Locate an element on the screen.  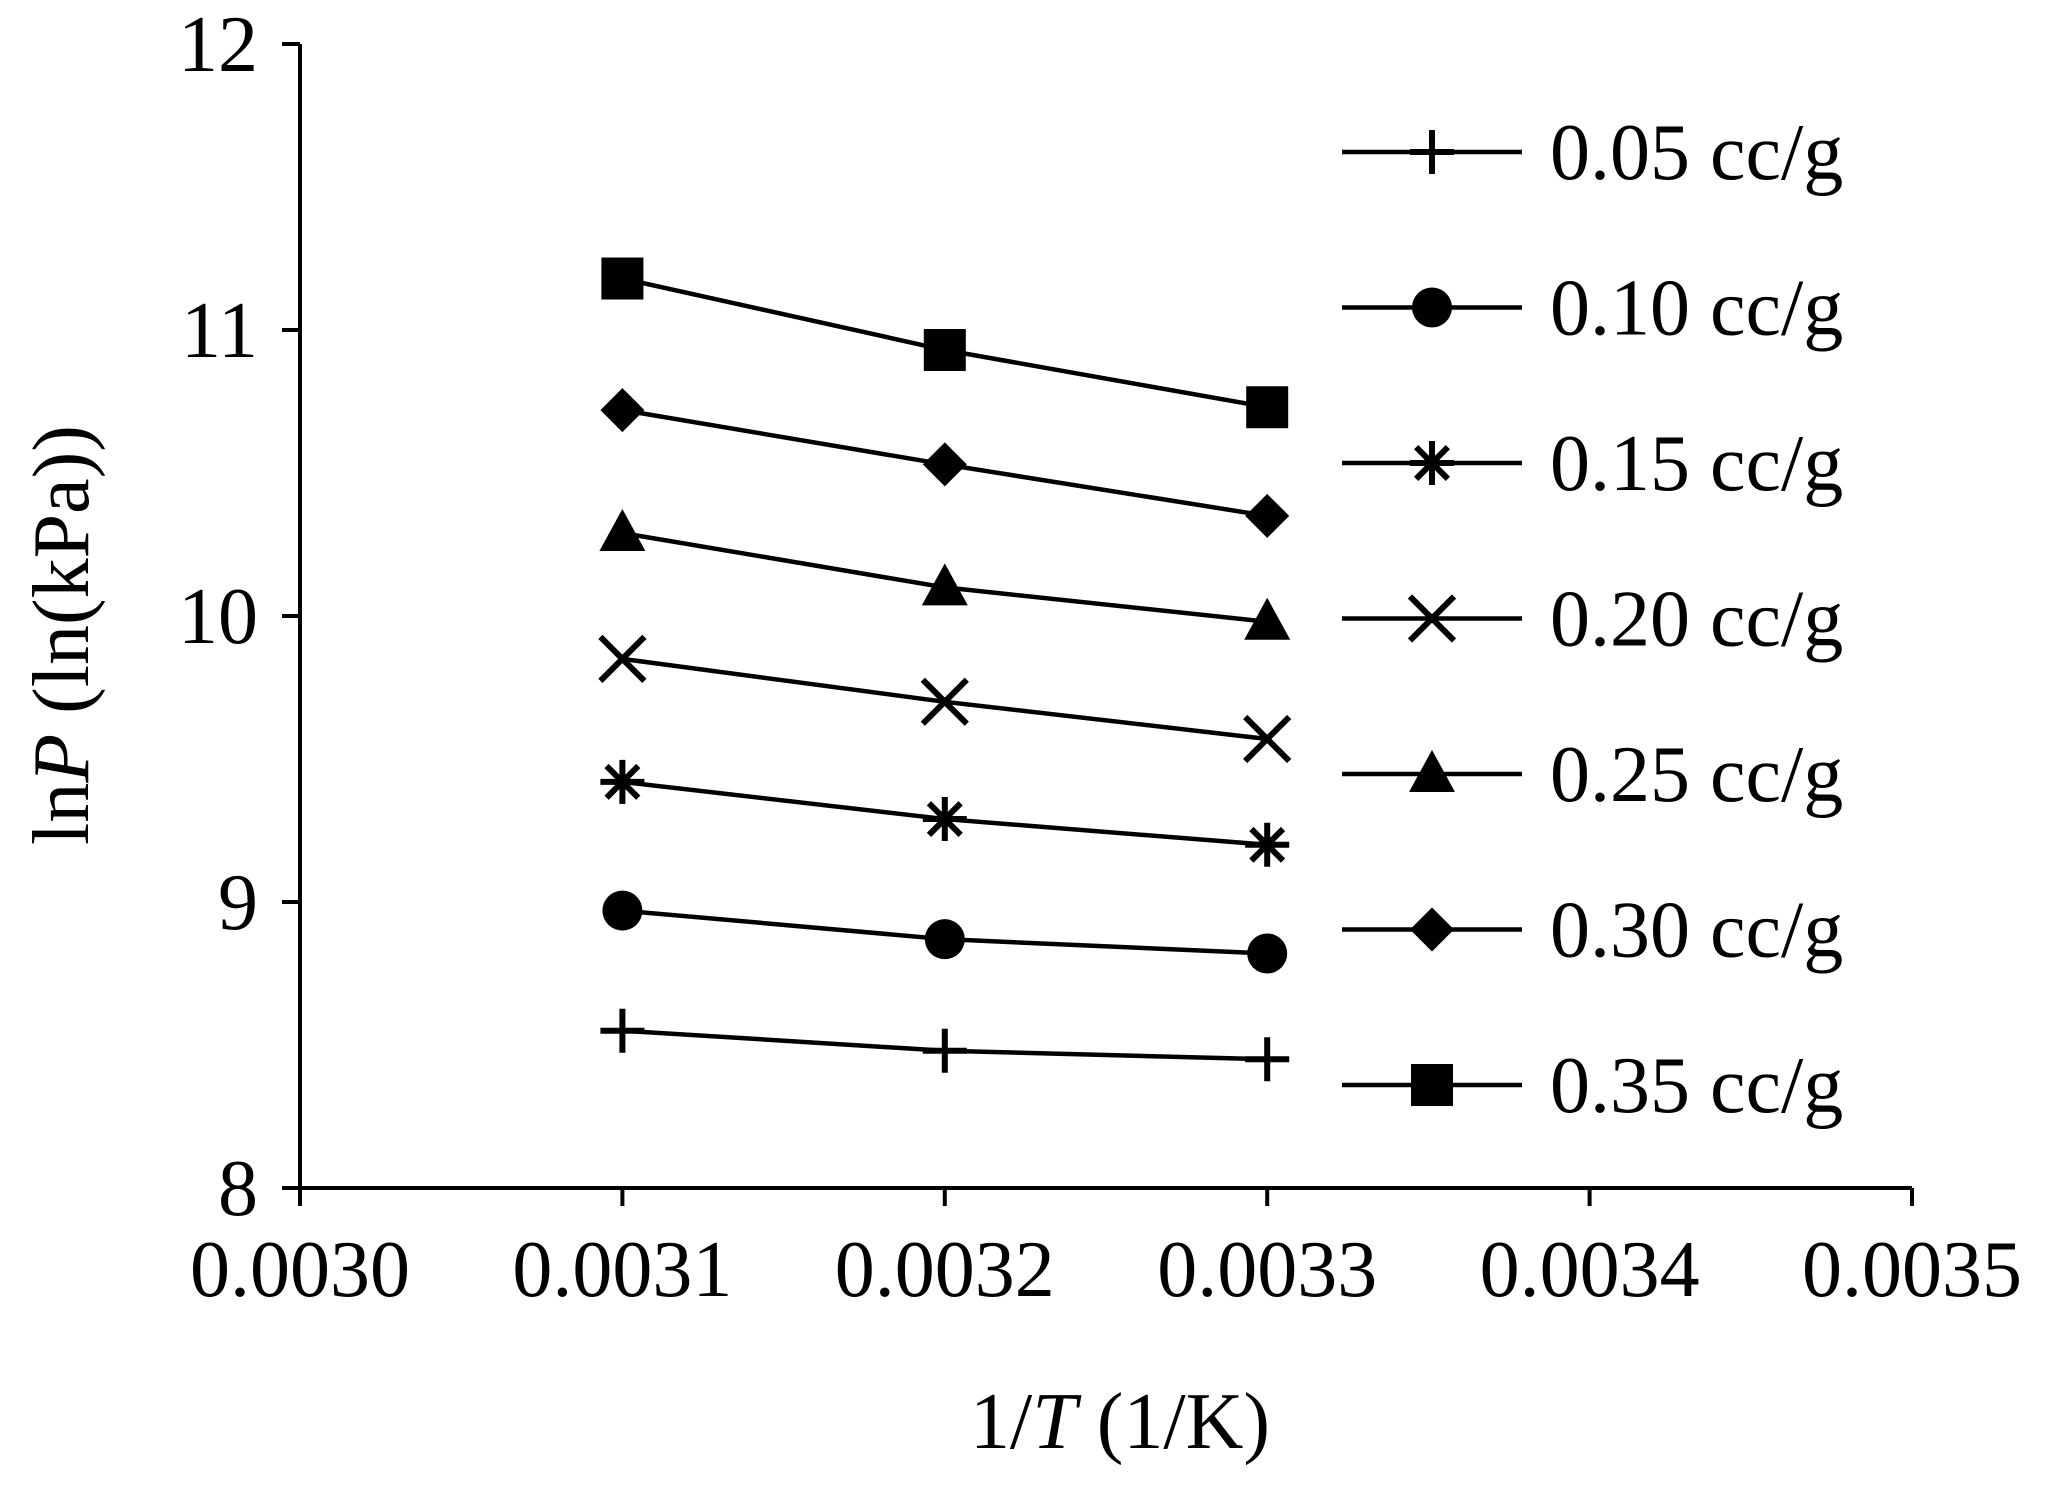
legend-item: 0.10 cc/g is located at coordinates (1592, 309).